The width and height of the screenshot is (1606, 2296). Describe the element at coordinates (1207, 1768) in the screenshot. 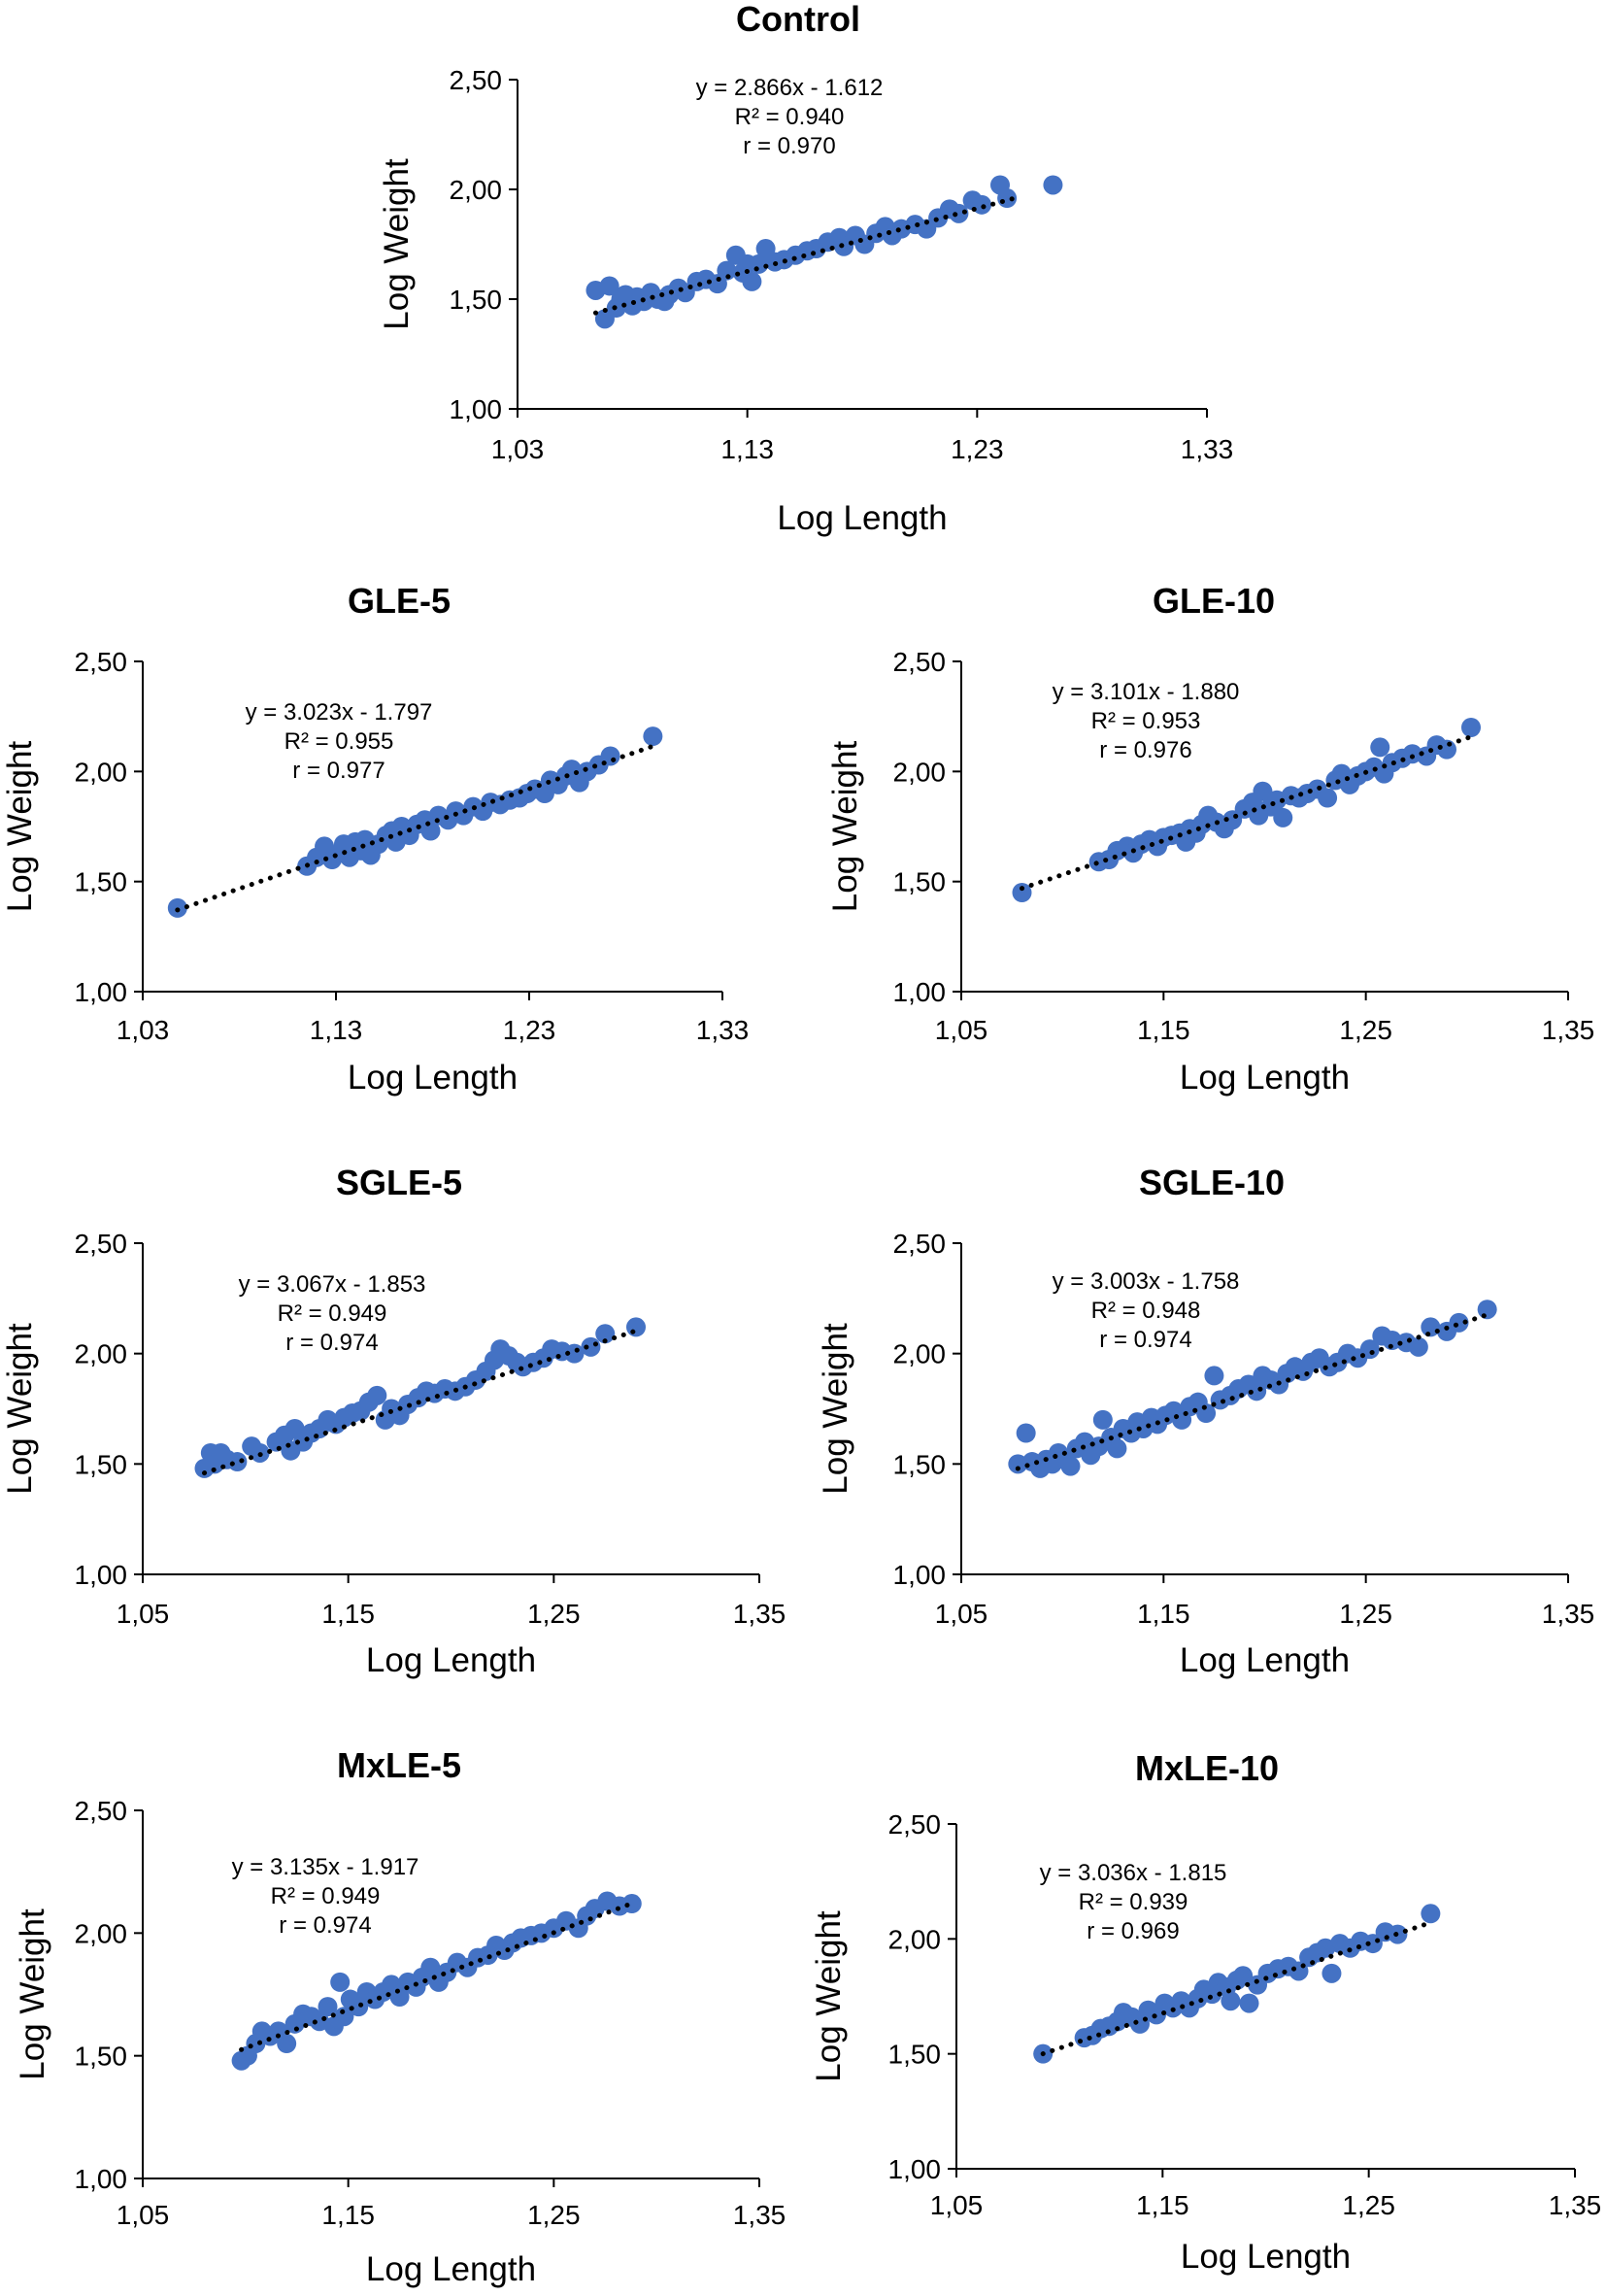

I see `chart-title: MxLE-10` at that location.